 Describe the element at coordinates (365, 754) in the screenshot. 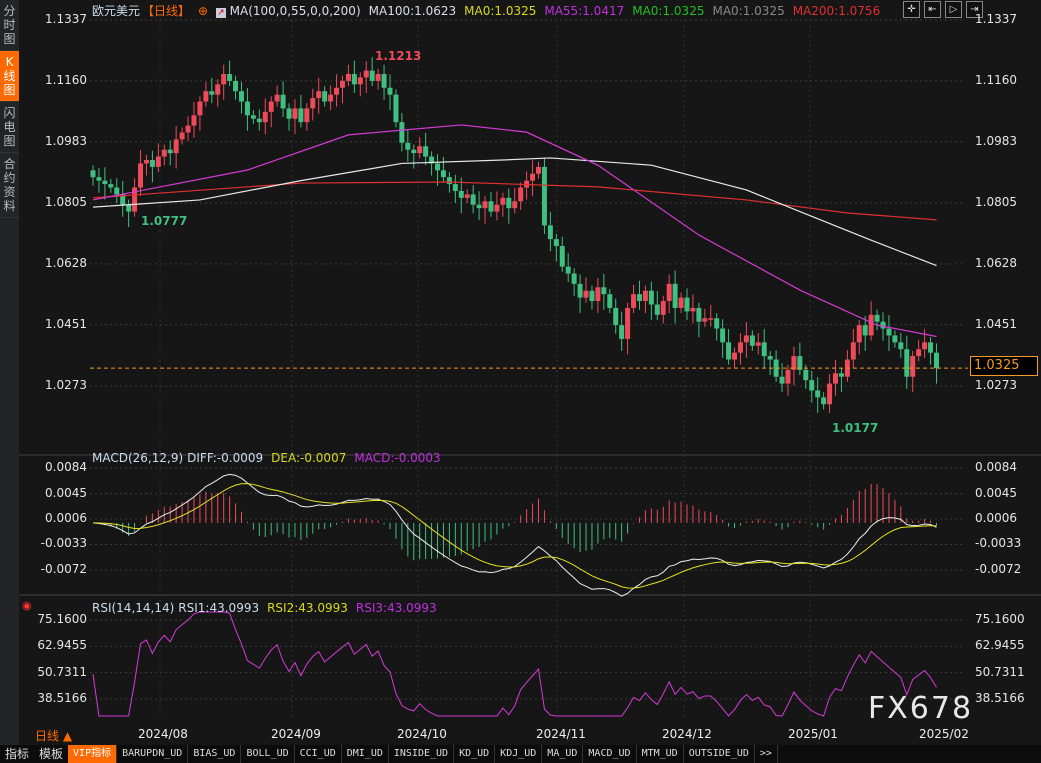

I see `tab-dmi: DMI_UD` at that location.